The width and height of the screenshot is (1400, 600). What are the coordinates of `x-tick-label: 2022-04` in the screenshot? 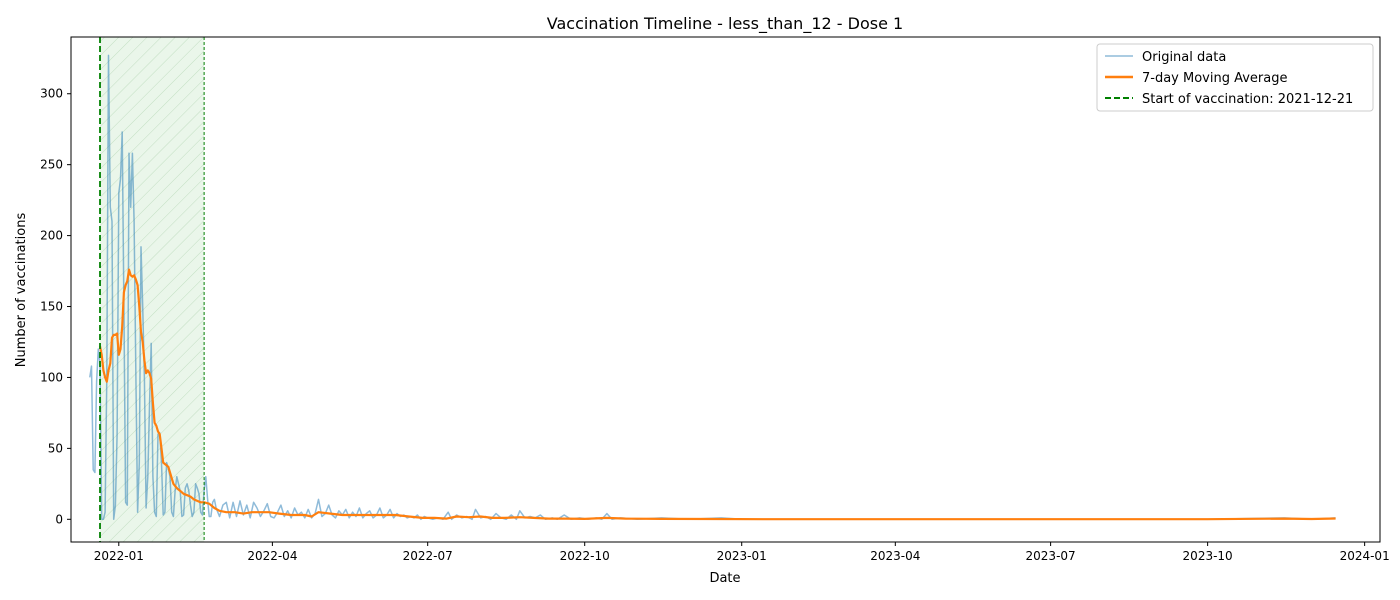 It's located at (272, 556).